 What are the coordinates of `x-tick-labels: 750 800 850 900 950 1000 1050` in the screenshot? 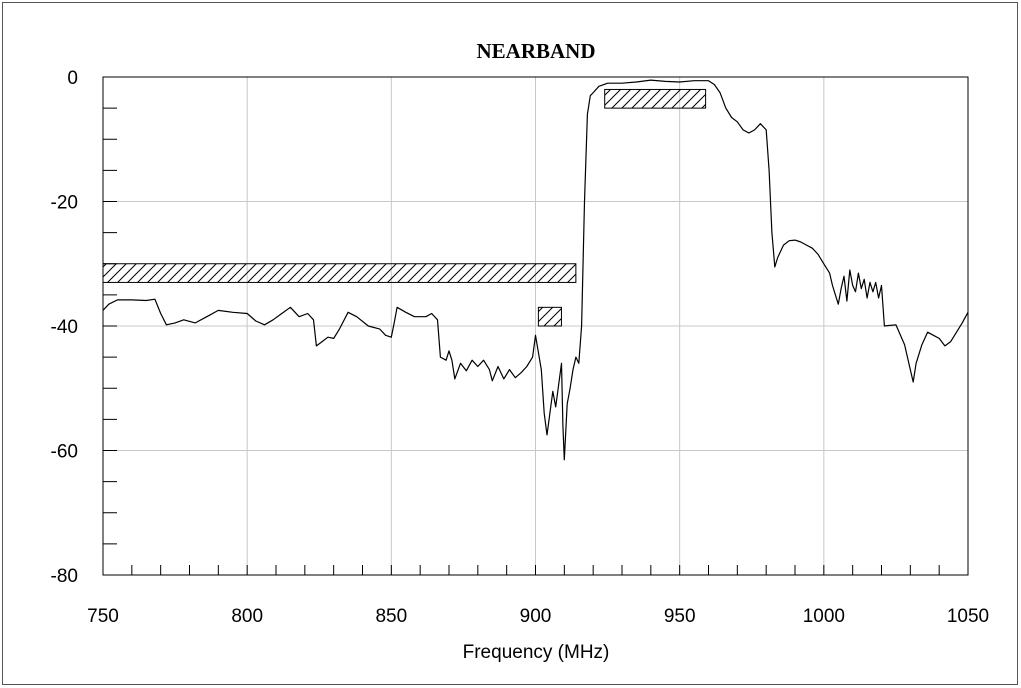 It's located at (538, 616).